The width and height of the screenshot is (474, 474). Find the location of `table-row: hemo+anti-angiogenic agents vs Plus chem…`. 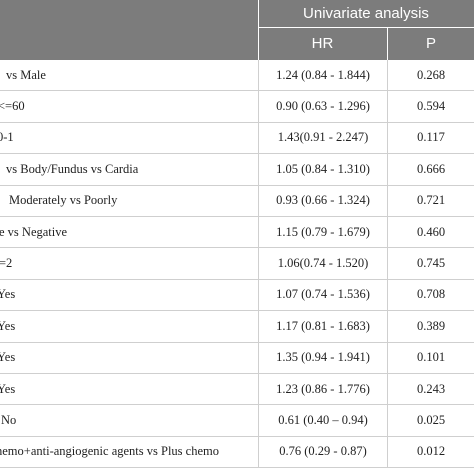

table-row: hemo+anti-angiogenic agents vs Plus chem… is located at coordinates (237, 452).